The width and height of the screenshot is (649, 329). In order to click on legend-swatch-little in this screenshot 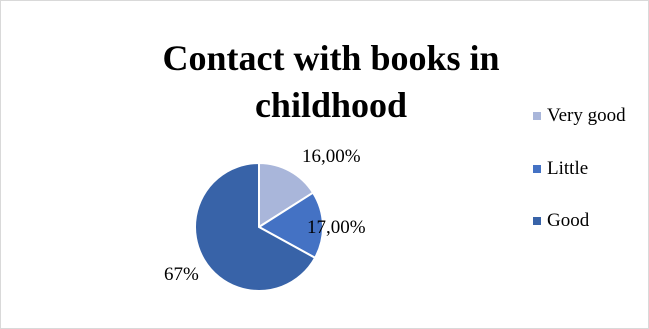, I will do `click(537, 169)`.